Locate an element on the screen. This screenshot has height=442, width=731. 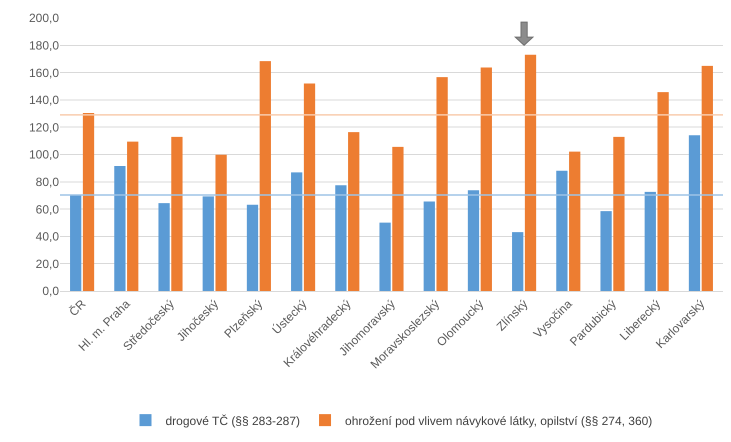
y-tick-label: 160,0 is located at coordinates (44, 73).